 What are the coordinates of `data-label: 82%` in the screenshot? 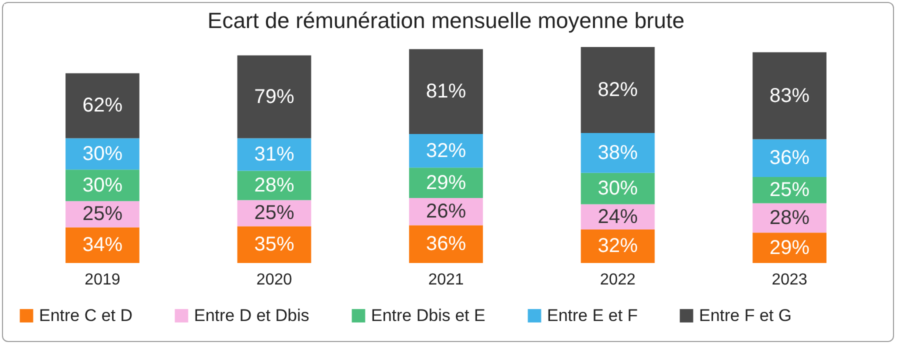 It's located at (618, 89).